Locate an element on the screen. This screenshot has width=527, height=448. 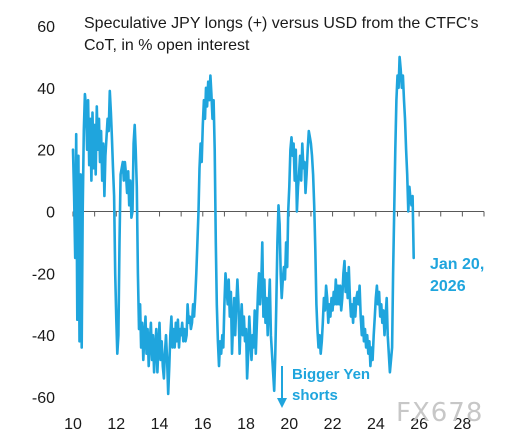
y-tick-label: 40 is located at coordinates (46, 89).